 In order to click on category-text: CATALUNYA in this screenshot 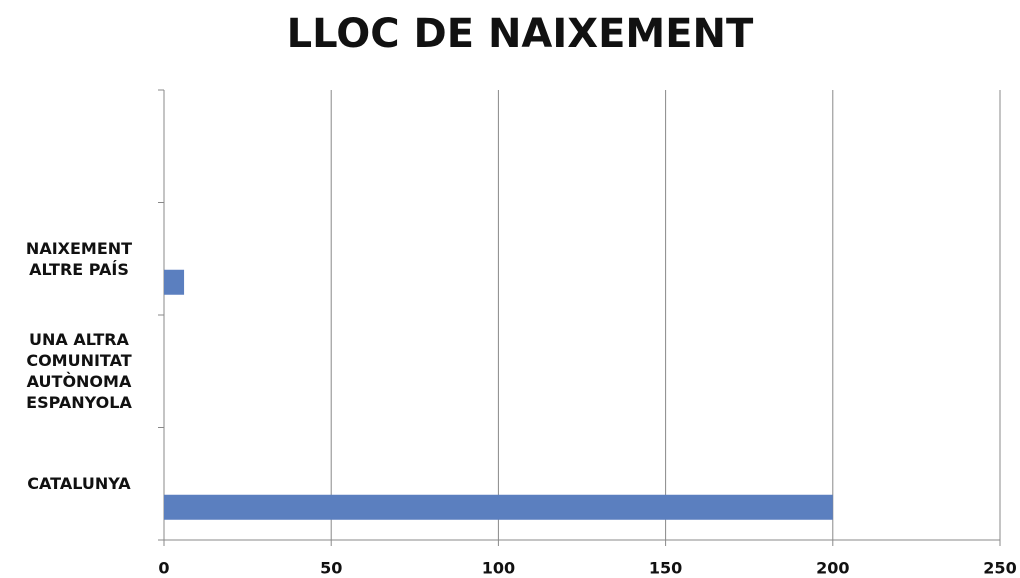, I will do `click(79, 484)`.